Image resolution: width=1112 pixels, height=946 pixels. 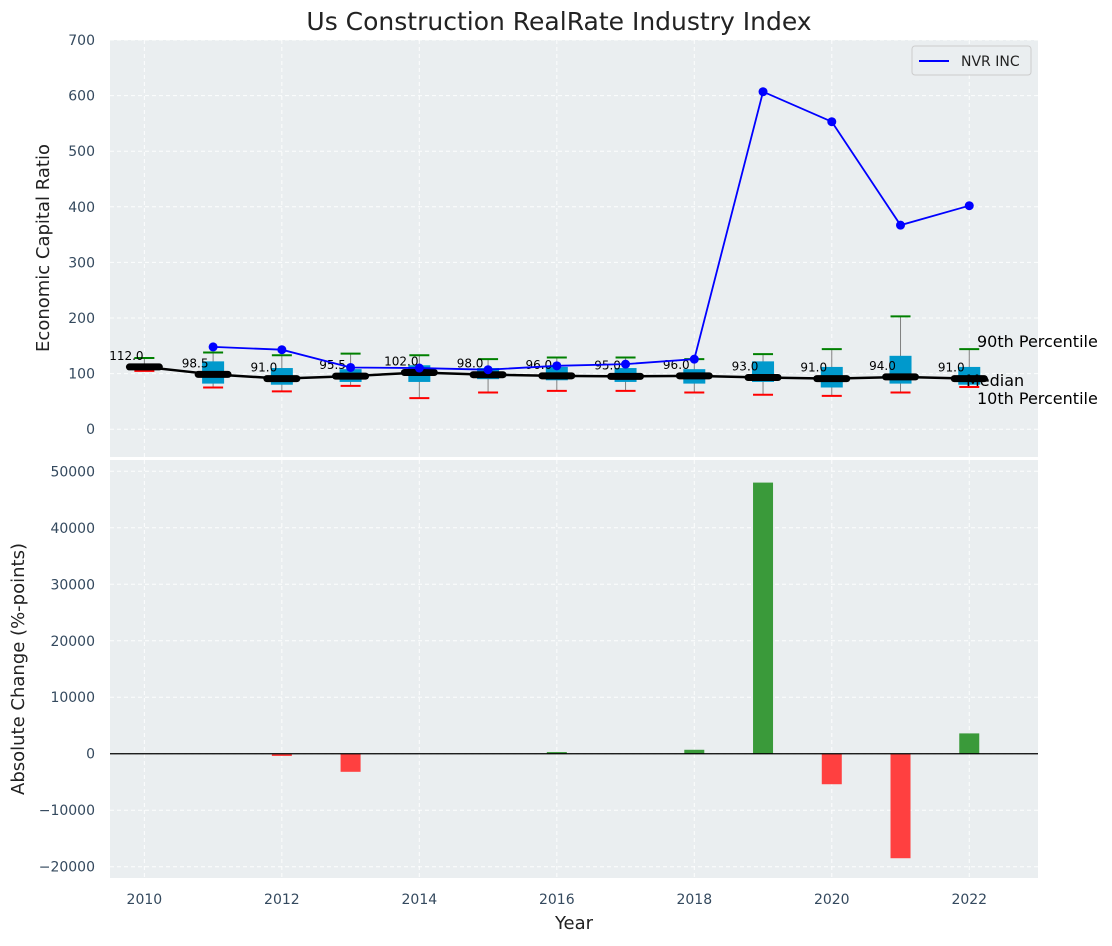 What do you see at coordinates (626, 364) in the screenshot?
I see `series-point-2017` at bounding box center [626, 364].